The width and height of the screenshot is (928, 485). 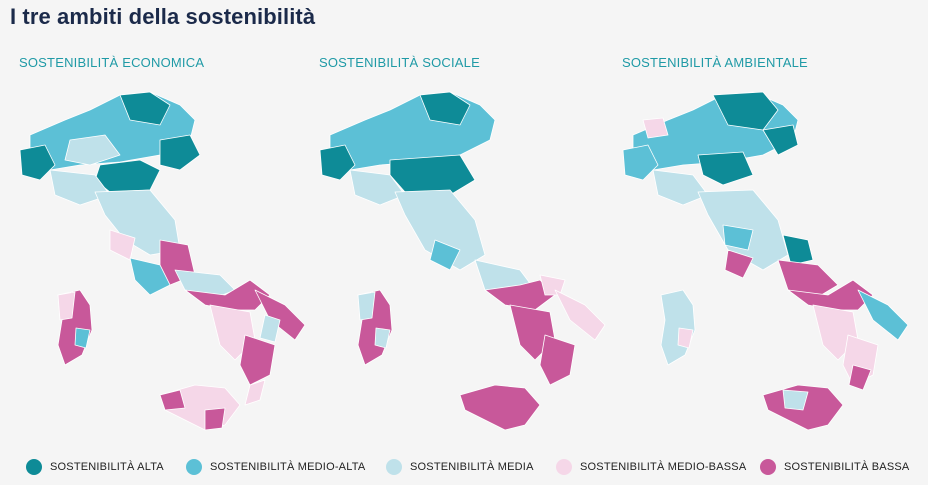 I want to click on panel-title-economica: SOSTENIBILITÀ ECONOMICA, so click(x=112, y=62).